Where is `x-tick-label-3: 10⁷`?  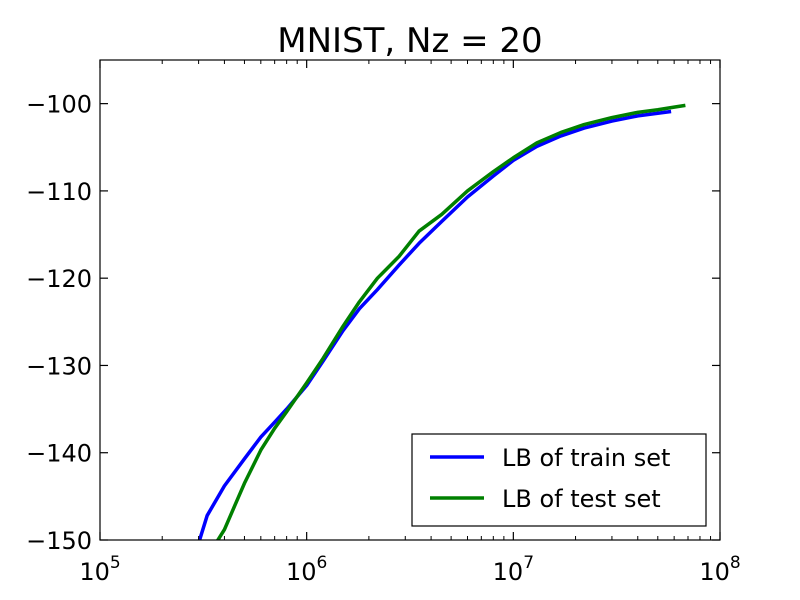 x-tick-label-3: 10⁷ is located at coordinates (513, 569).